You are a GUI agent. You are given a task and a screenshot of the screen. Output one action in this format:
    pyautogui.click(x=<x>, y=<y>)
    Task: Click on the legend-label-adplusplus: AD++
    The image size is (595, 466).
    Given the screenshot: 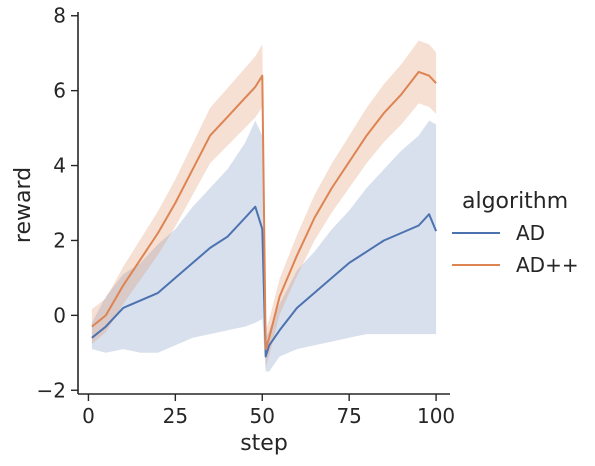 What is the action you would take?
    pyautogui.click(x=547, y=265)
    